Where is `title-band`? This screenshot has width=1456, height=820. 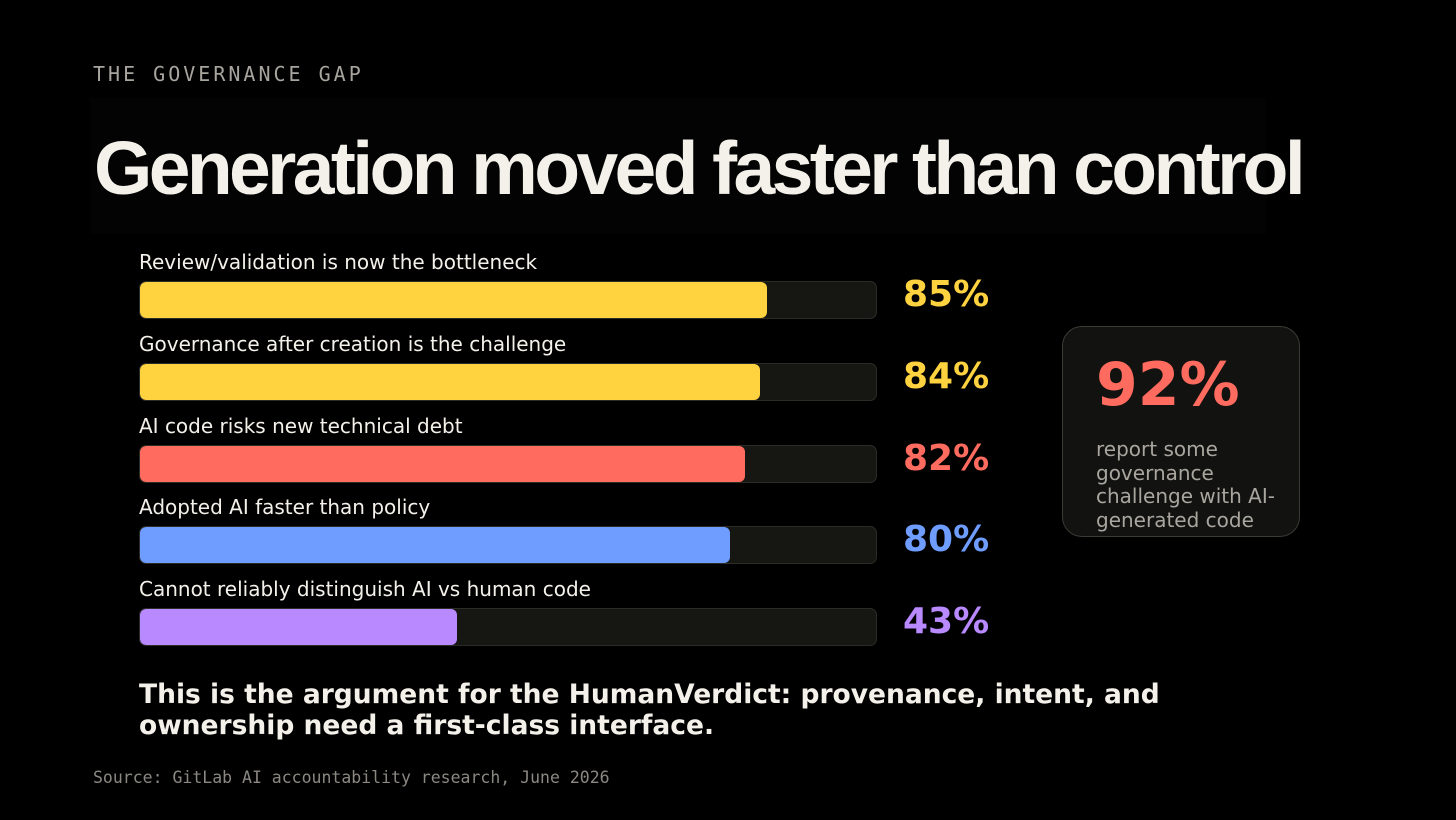 title-band is located at coordinates (678, 166).